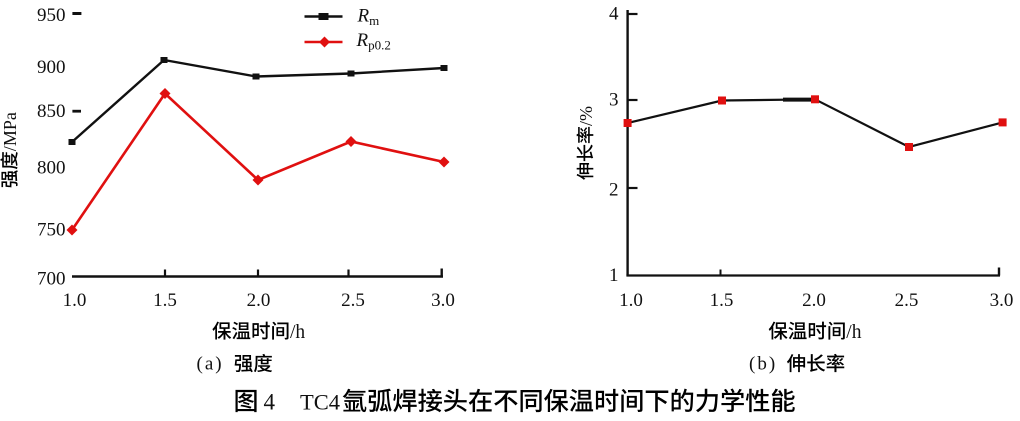  What do you see at coordinates (51, 111) in the screenshot?
I see `svg-text: 850` at bounding box center [51, 111].